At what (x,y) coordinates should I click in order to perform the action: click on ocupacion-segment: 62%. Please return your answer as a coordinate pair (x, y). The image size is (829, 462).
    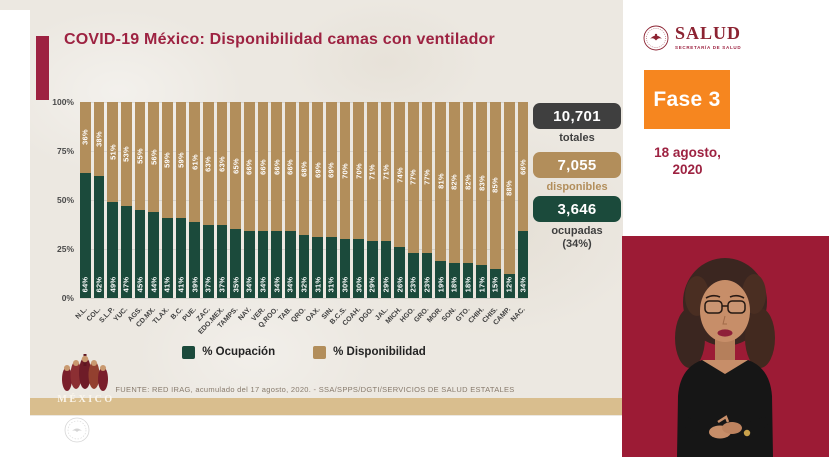
    Looking at the image, I should click on (99, 237).